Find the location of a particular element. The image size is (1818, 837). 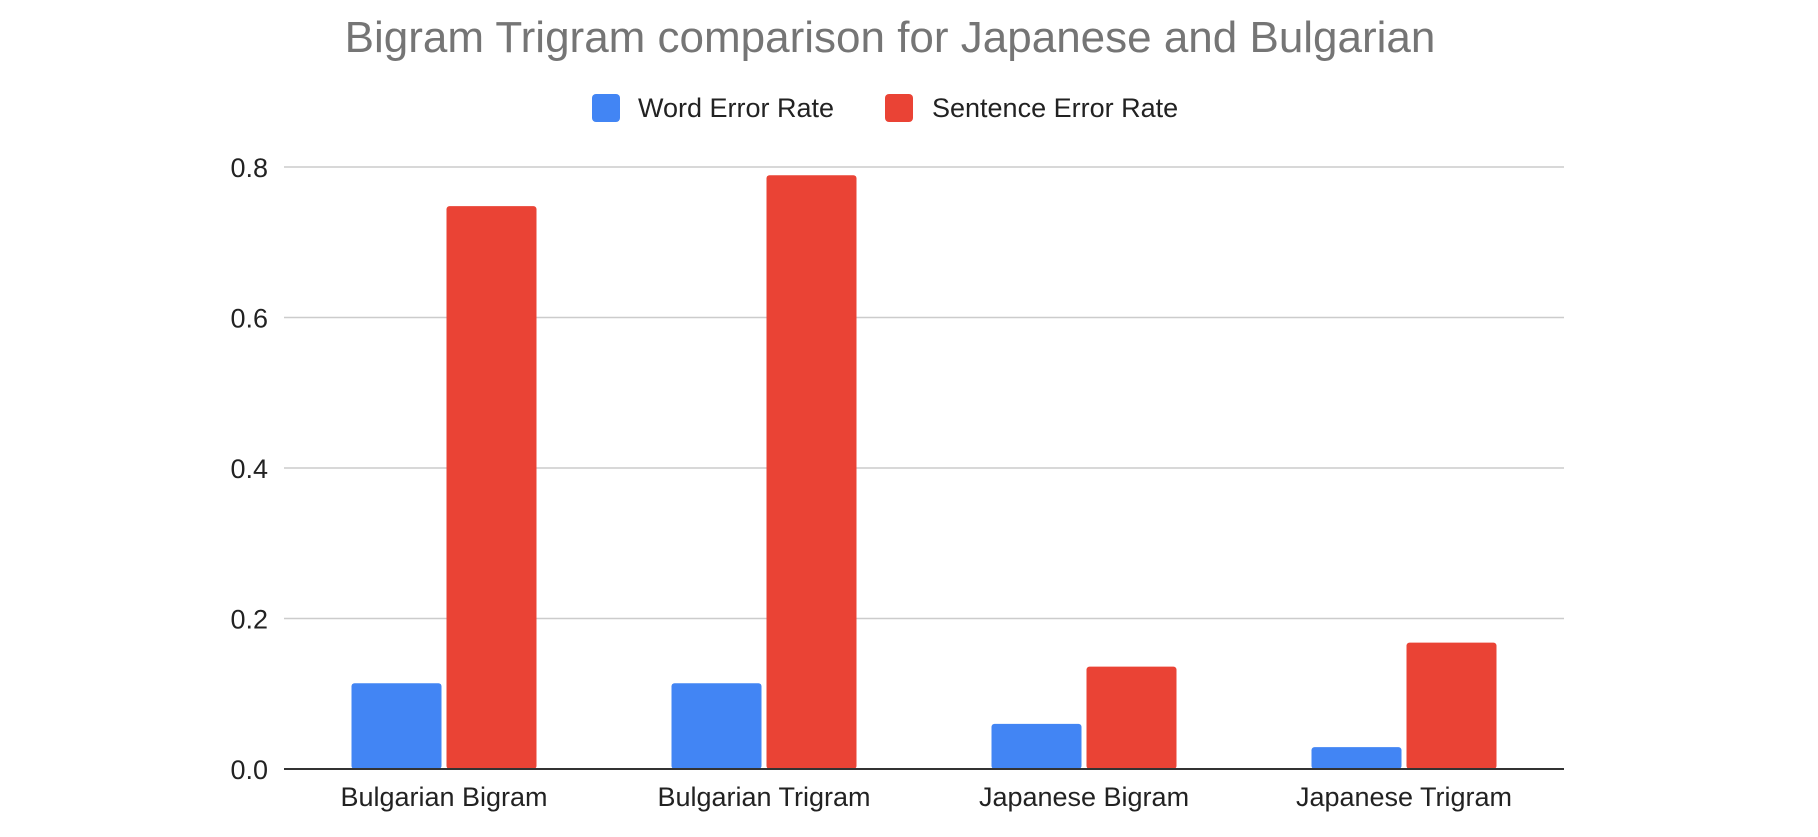

y-tick-label: 0.6 is located at coordinates (249, 319).